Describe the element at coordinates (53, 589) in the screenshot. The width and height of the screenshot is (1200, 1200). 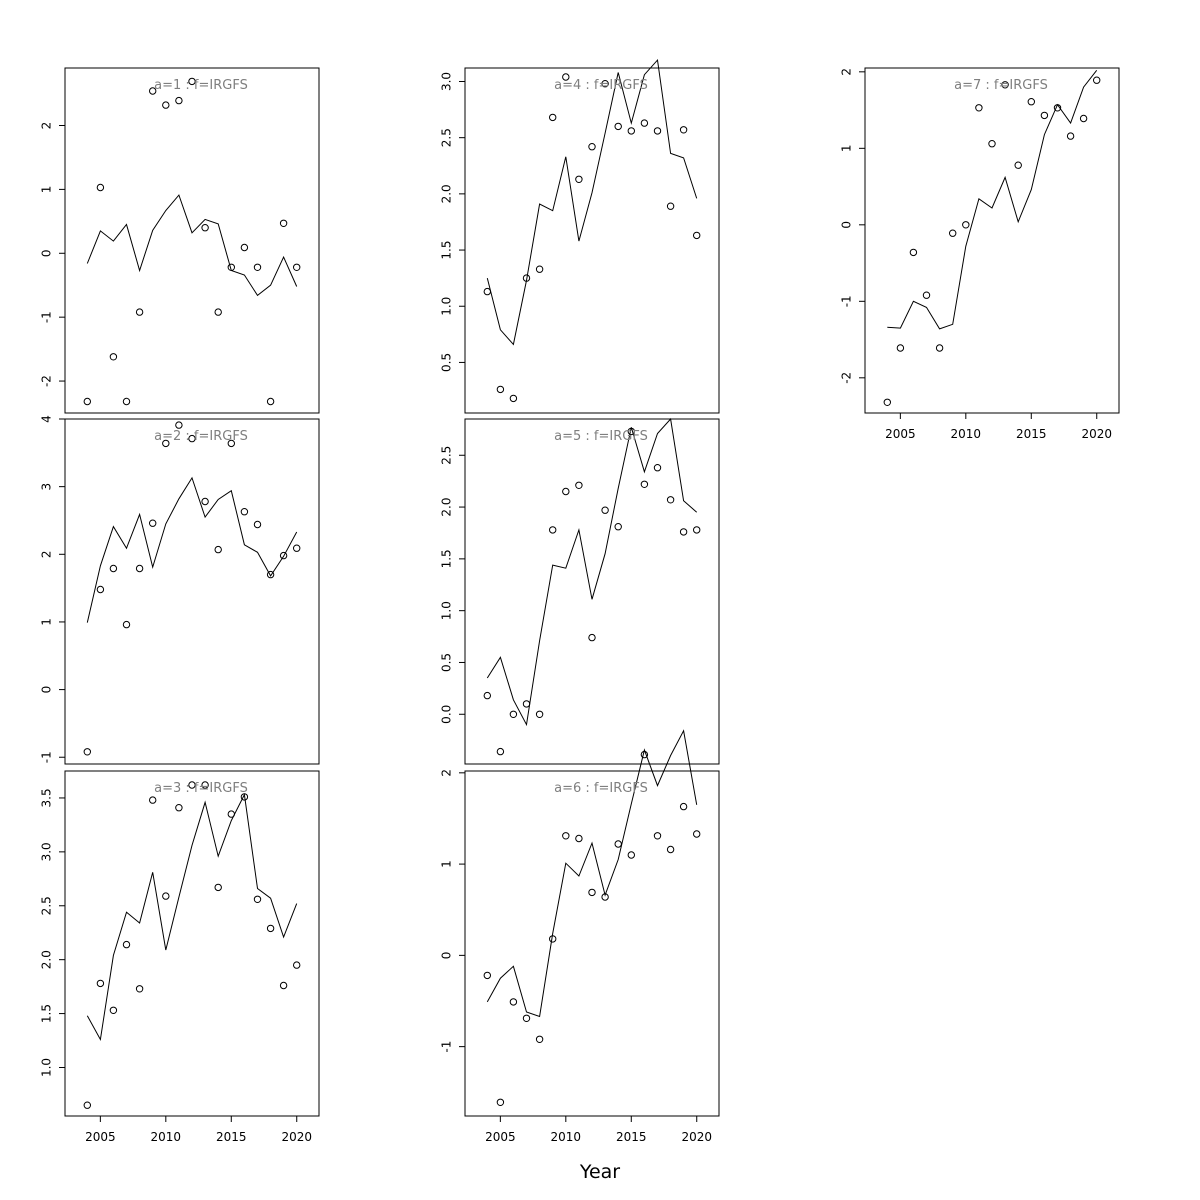
I see `y-axis: -1 0 1 2 3 4` at that location.